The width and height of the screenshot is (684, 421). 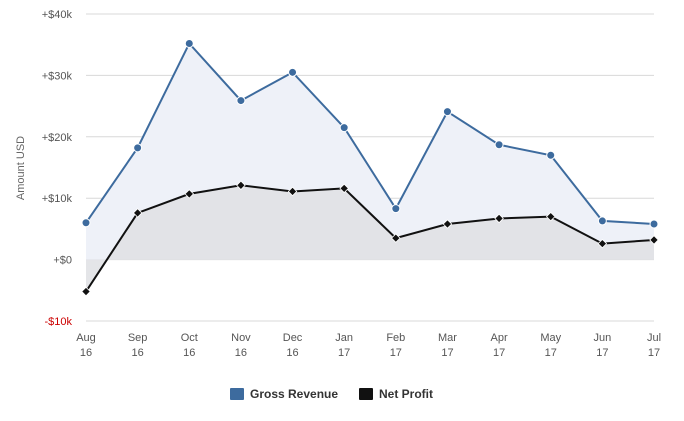 What do you see at coordinates (447, 345) in the screenshot?
I see `x-tick-label: Mar 17` at bounding box center [447, 345].